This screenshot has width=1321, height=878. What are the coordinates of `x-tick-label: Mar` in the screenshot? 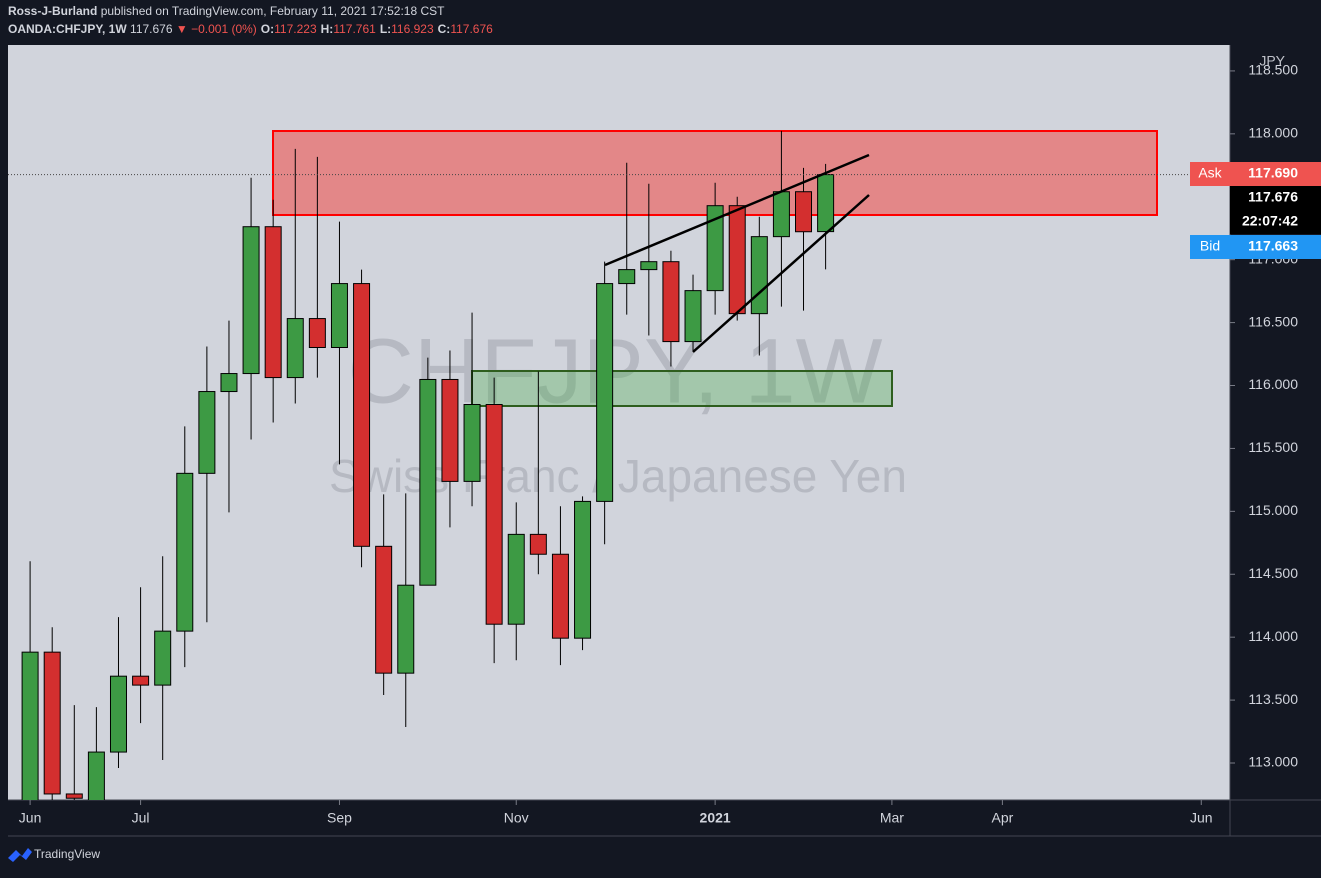 It's located at (892, 818).